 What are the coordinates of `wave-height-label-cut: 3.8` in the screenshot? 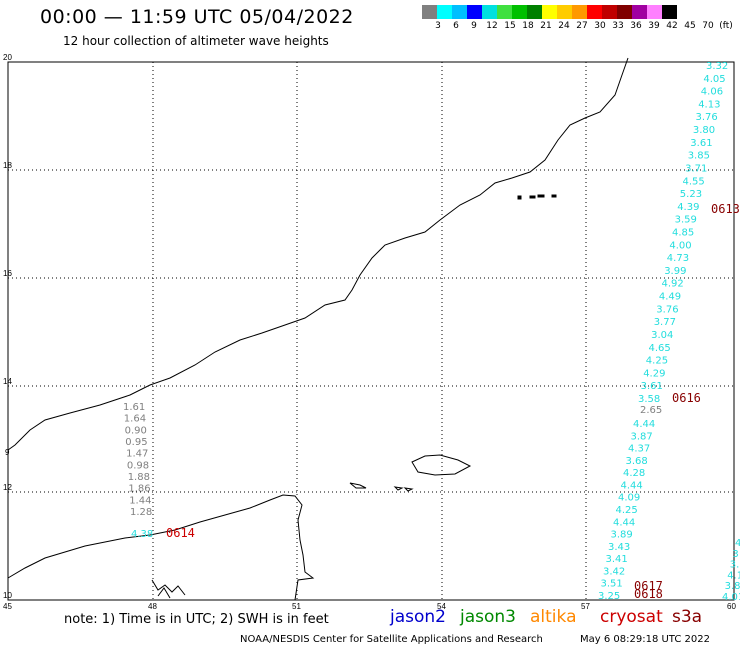 It's located at (732, 586).